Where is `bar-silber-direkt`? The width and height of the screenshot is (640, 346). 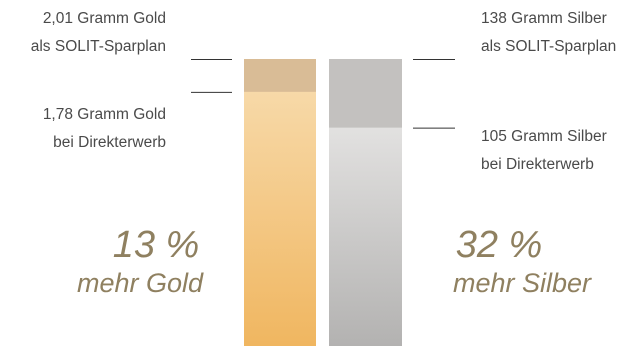 bar-silber-direkt is located at coordinates (365, 236).